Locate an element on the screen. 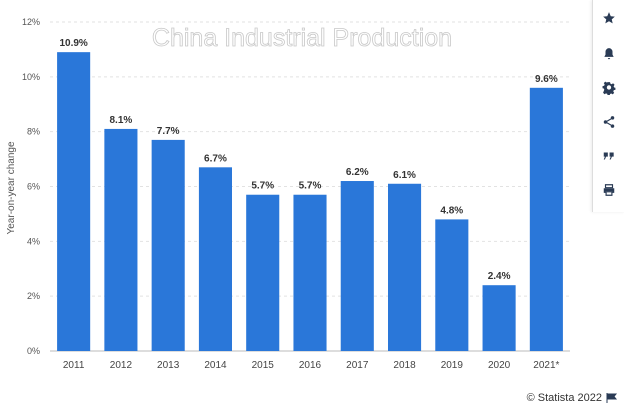 This screenshot has width=624, height=408. share-button is located at coordinates (608, 122).